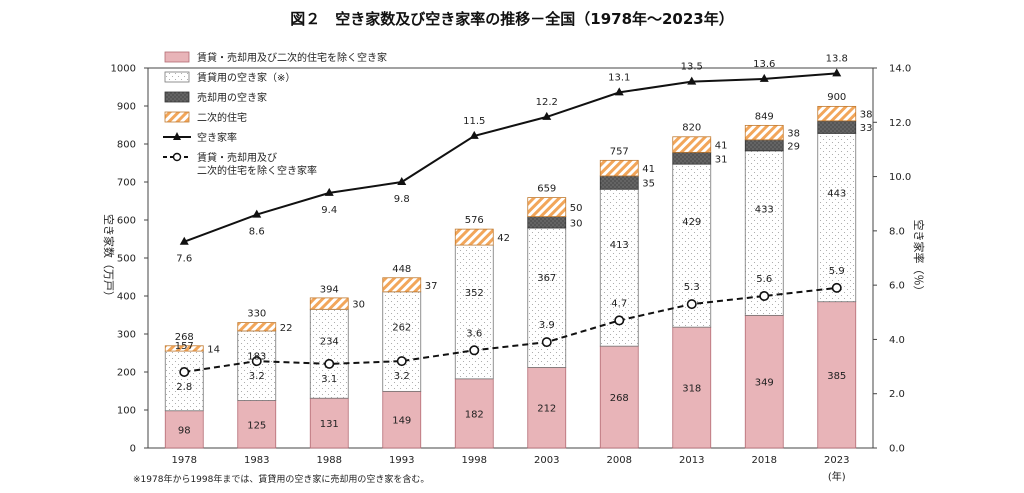 The width and height of the screenshot is (1024, 493). What do you see at coordinates (126, 335) in the screenshot?
I see `y-left-tick-label: 300` at bounding box center [126, 335].